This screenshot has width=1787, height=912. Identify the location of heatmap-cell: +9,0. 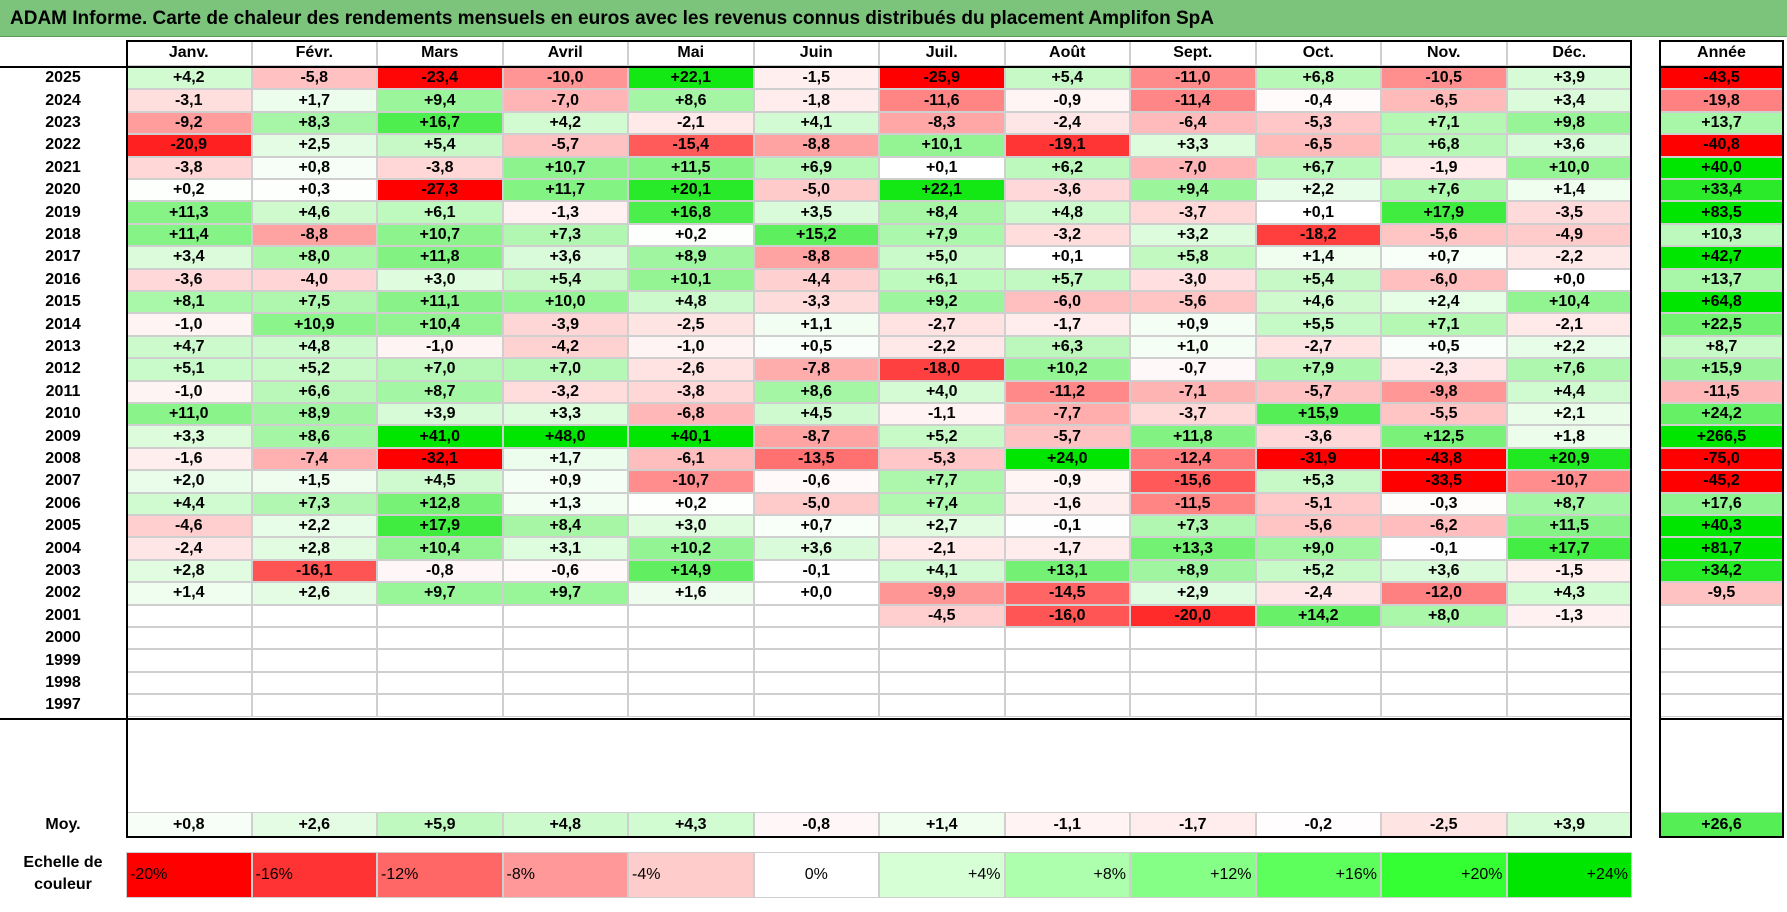
(1318, 548).